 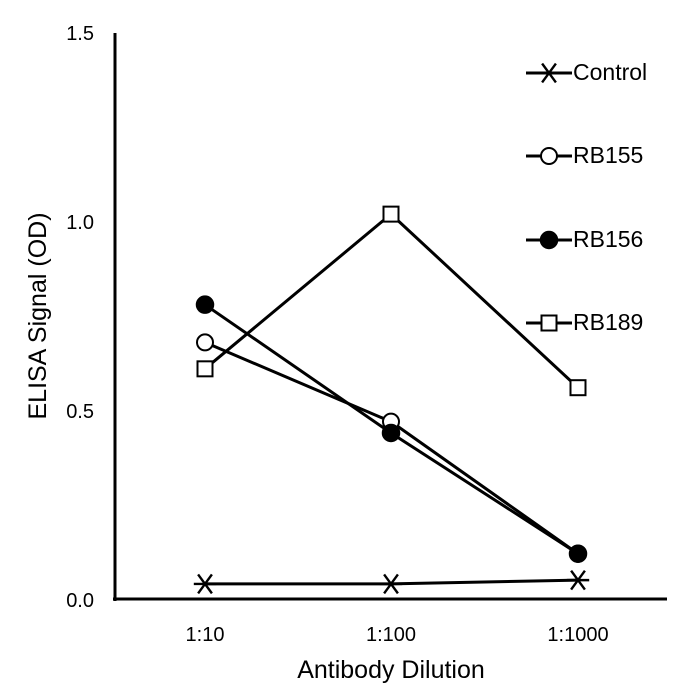 I want to click on legend-entry-rb155: RB155, so click(x=584, y=155).